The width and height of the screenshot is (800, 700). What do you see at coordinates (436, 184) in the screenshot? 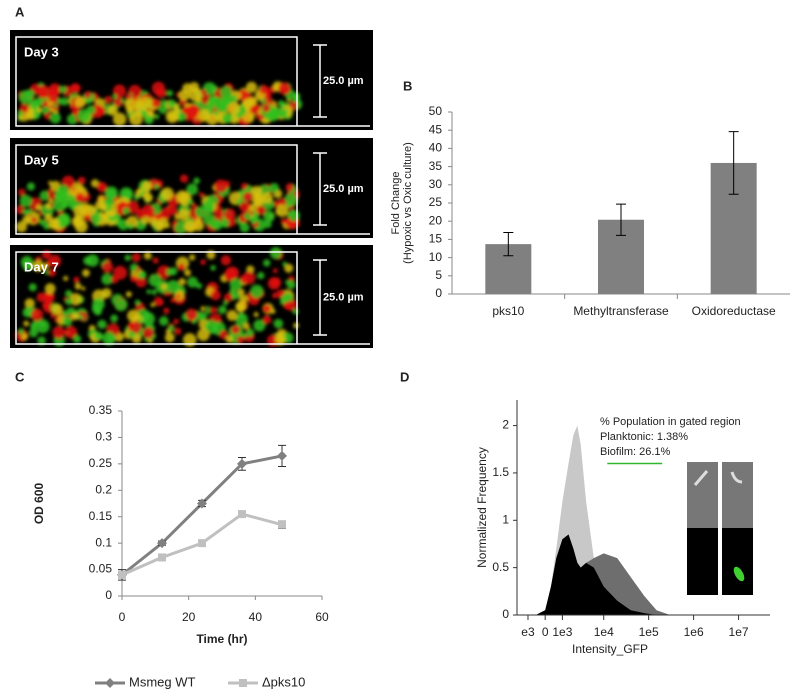
I see `y-tick-label: 30` at bounding box center [436, 184].